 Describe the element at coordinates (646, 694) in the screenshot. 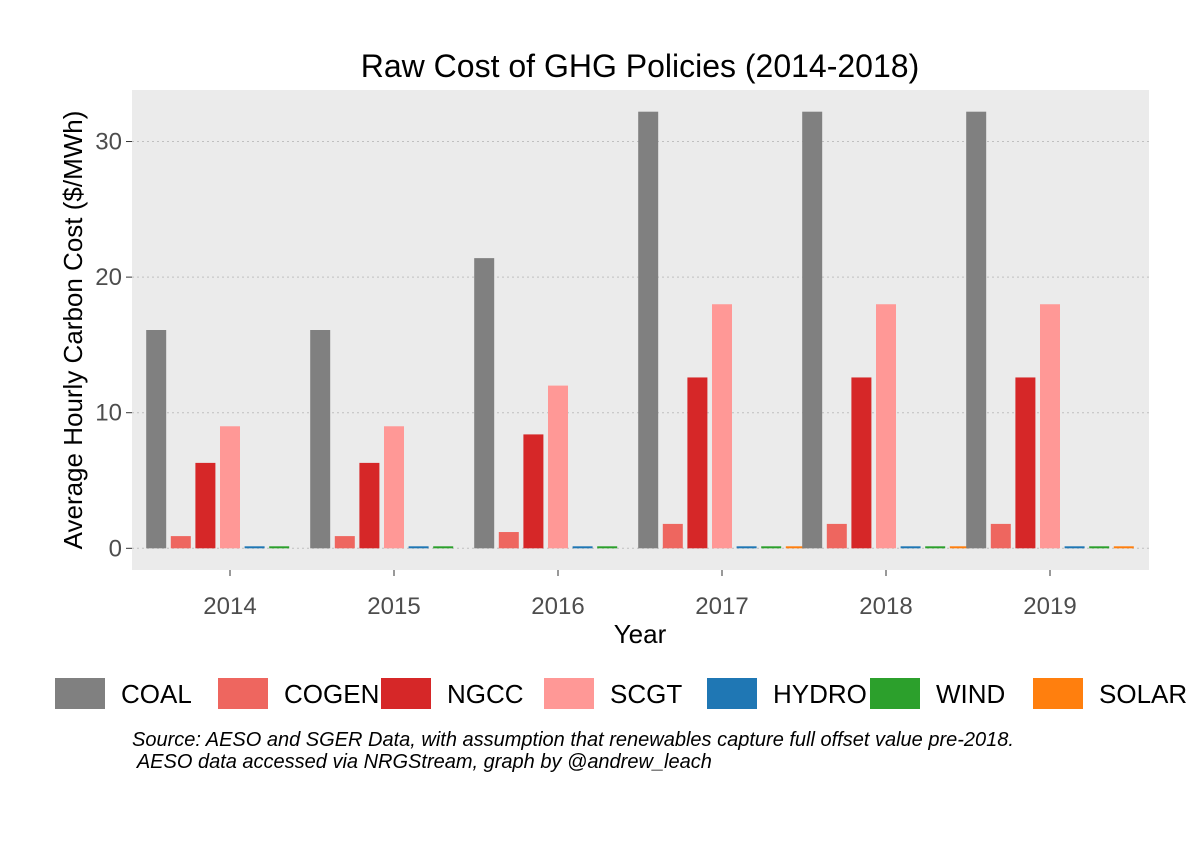

I see `legend-label-scgt: SCGT` at that location.